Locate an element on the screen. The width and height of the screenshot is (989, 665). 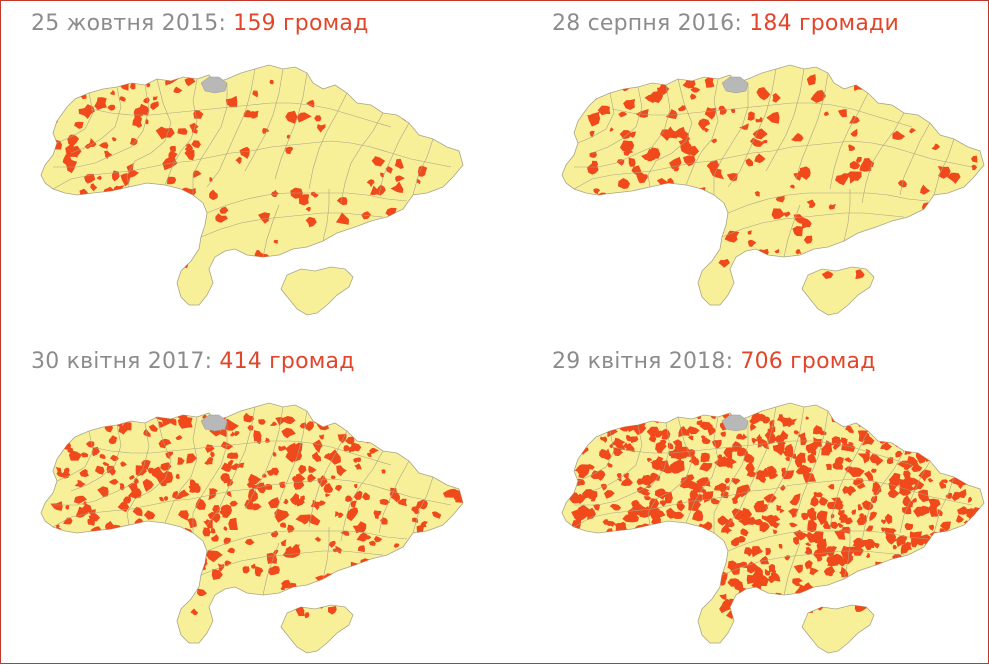
panel-title: 25 жовтня 2015: 159 громад is located at coordinates (200, 24).